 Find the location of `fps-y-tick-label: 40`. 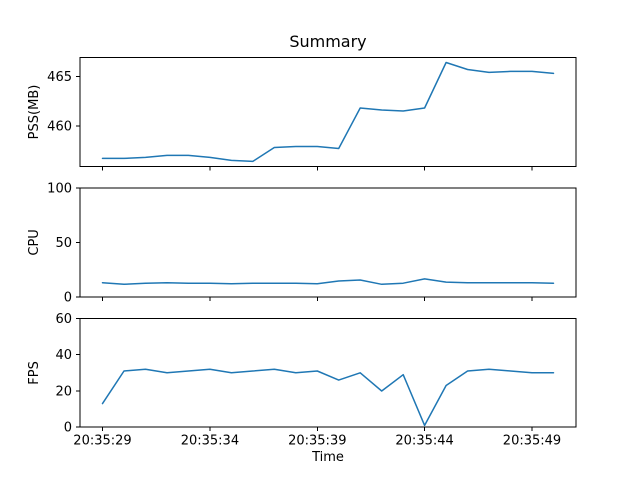

fps-y-tick-label: 40 is located at coordinates (63, 355).